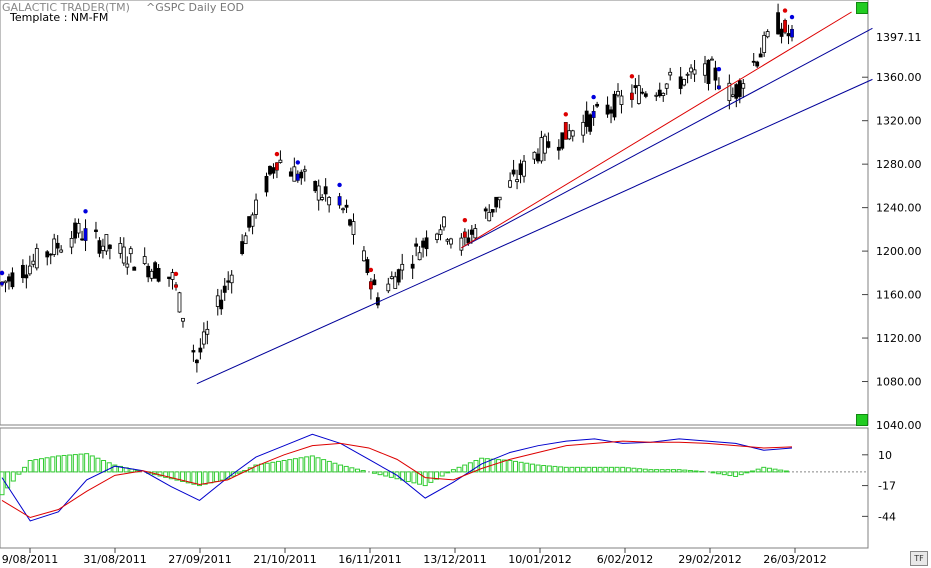 The width and height of the screenshot is (931, 568). Describe the element at coordinates (862, 420) in the screenshot. I see `lower-scale-handle` at that location.